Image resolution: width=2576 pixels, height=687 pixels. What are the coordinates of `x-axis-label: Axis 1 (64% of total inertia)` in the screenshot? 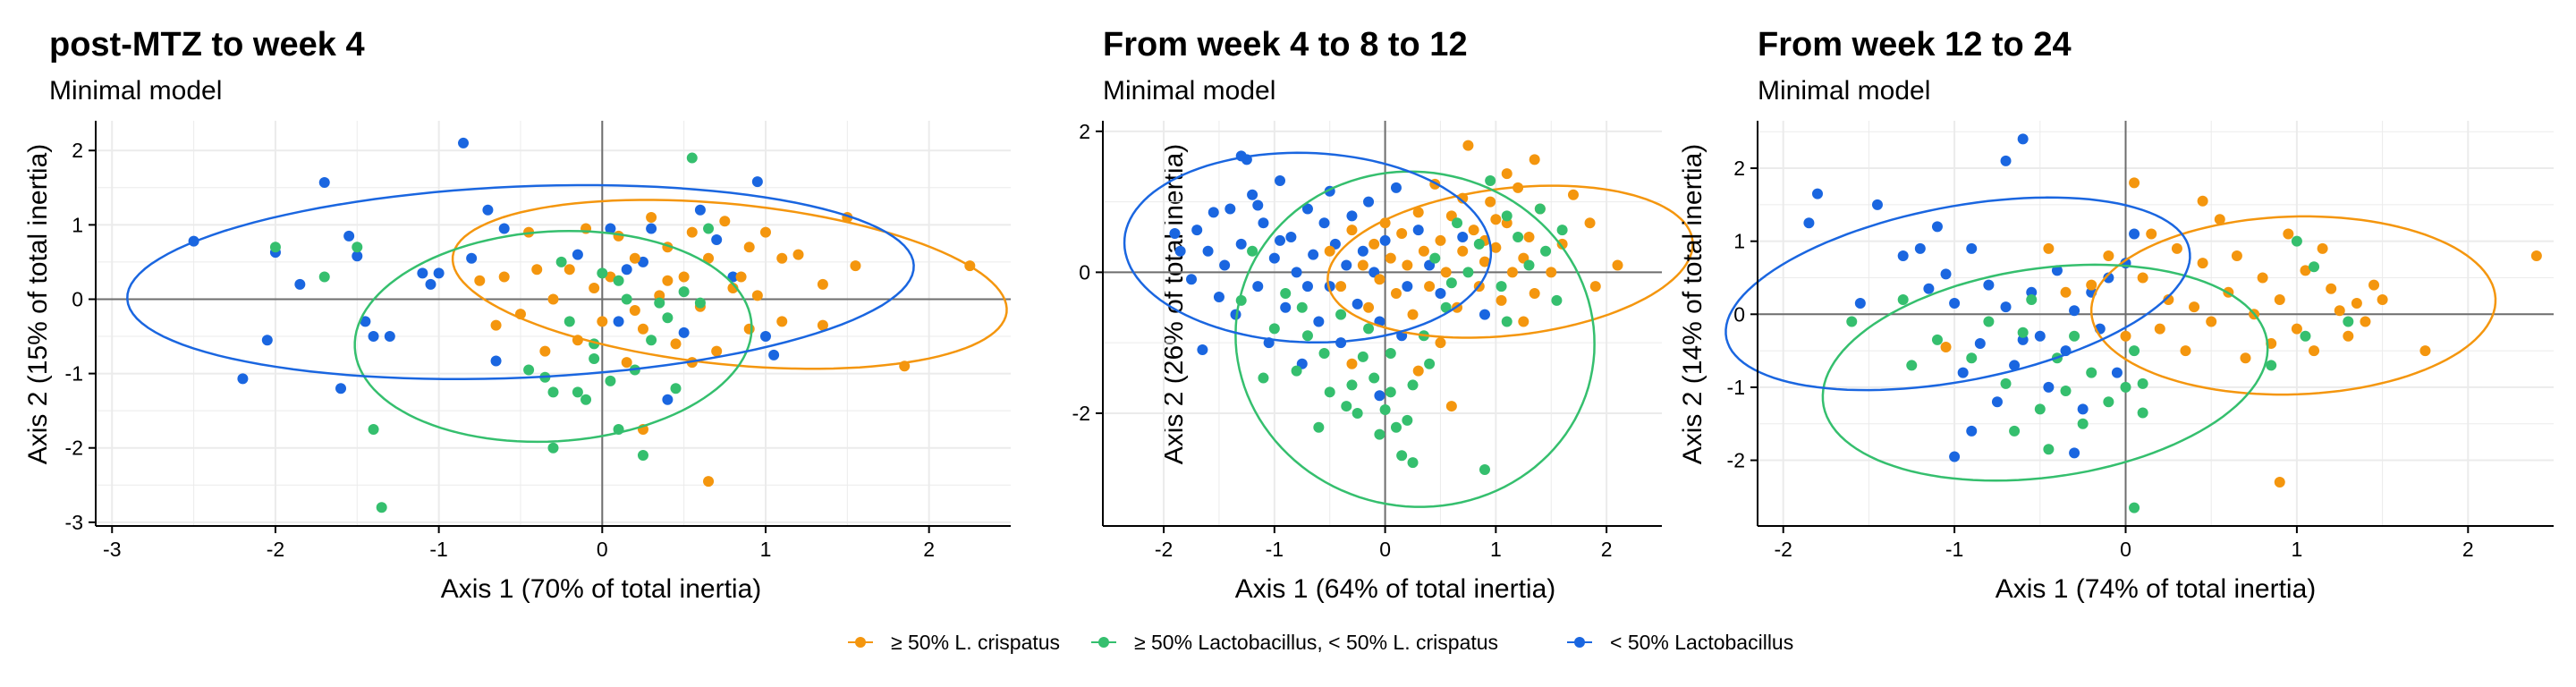 It's located at (1395, 589).